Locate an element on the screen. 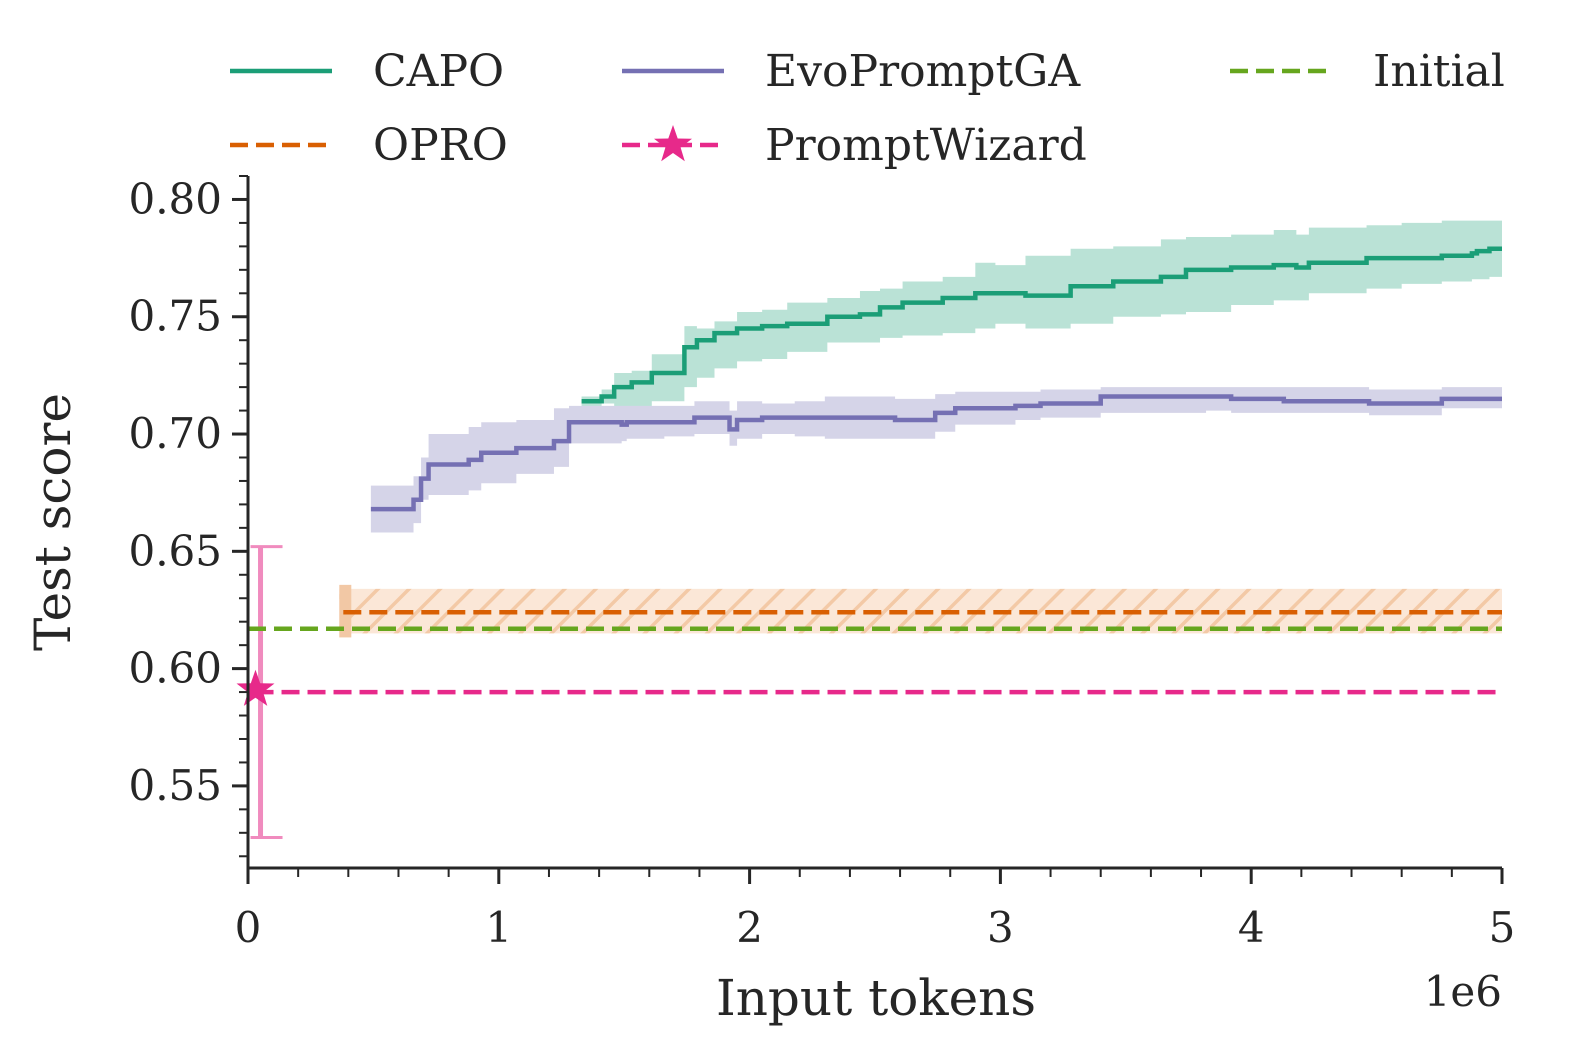 The width and height of the screenshot is (1570, 1057). legend-item-opro: OPRO is located at coordinates (369, 145).